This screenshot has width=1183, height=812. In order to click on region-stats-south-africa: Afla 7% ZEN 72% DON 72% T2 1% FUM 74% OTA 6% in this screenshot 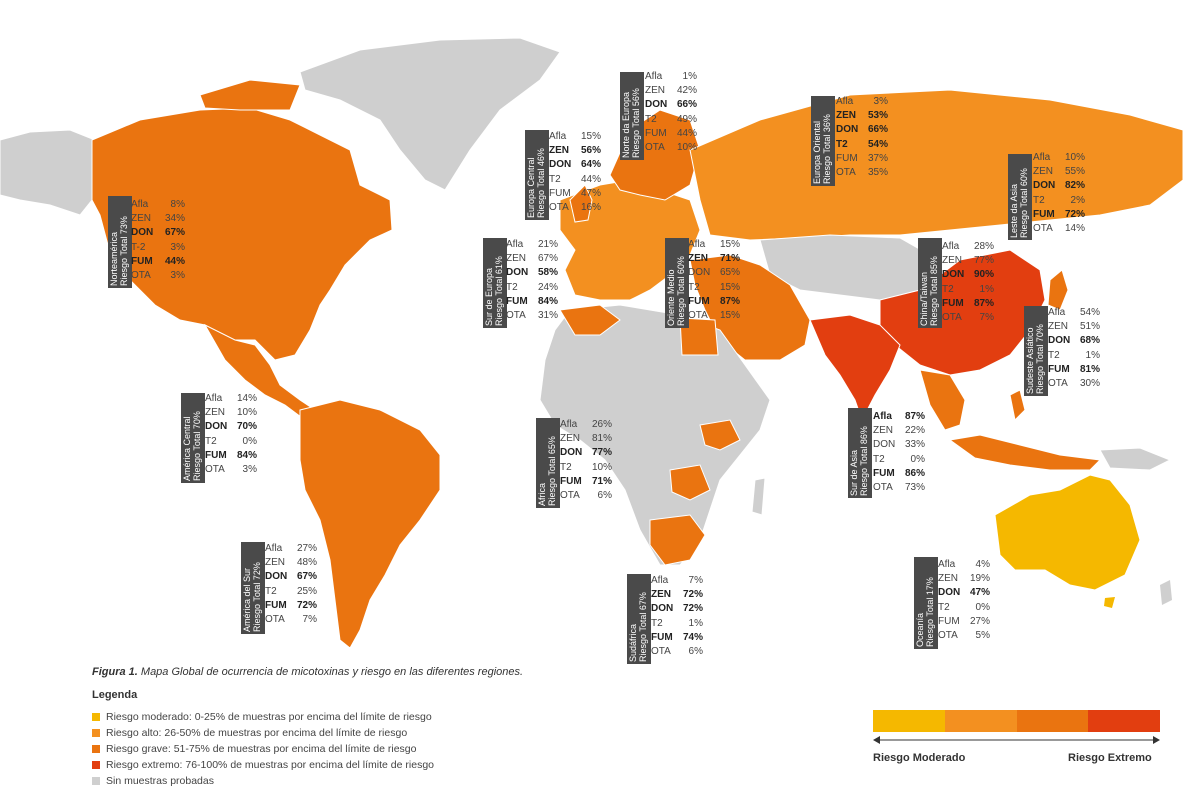, I will do `click(677, 616)`.